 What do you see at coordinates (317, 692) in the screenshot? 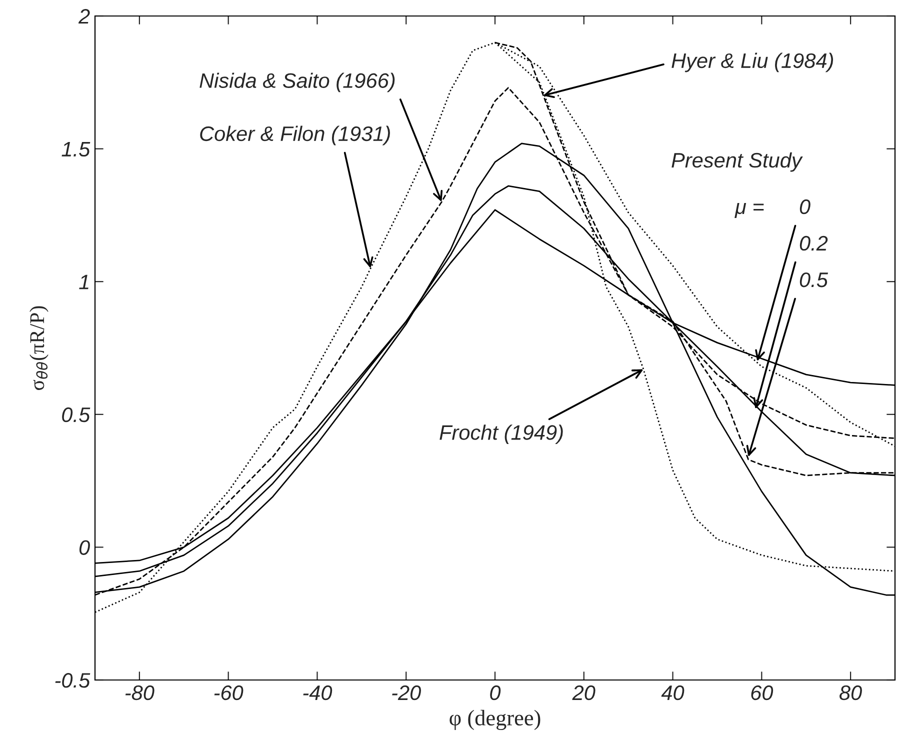
I see `x-tick-label: -40` at bounding box center [317, 692].